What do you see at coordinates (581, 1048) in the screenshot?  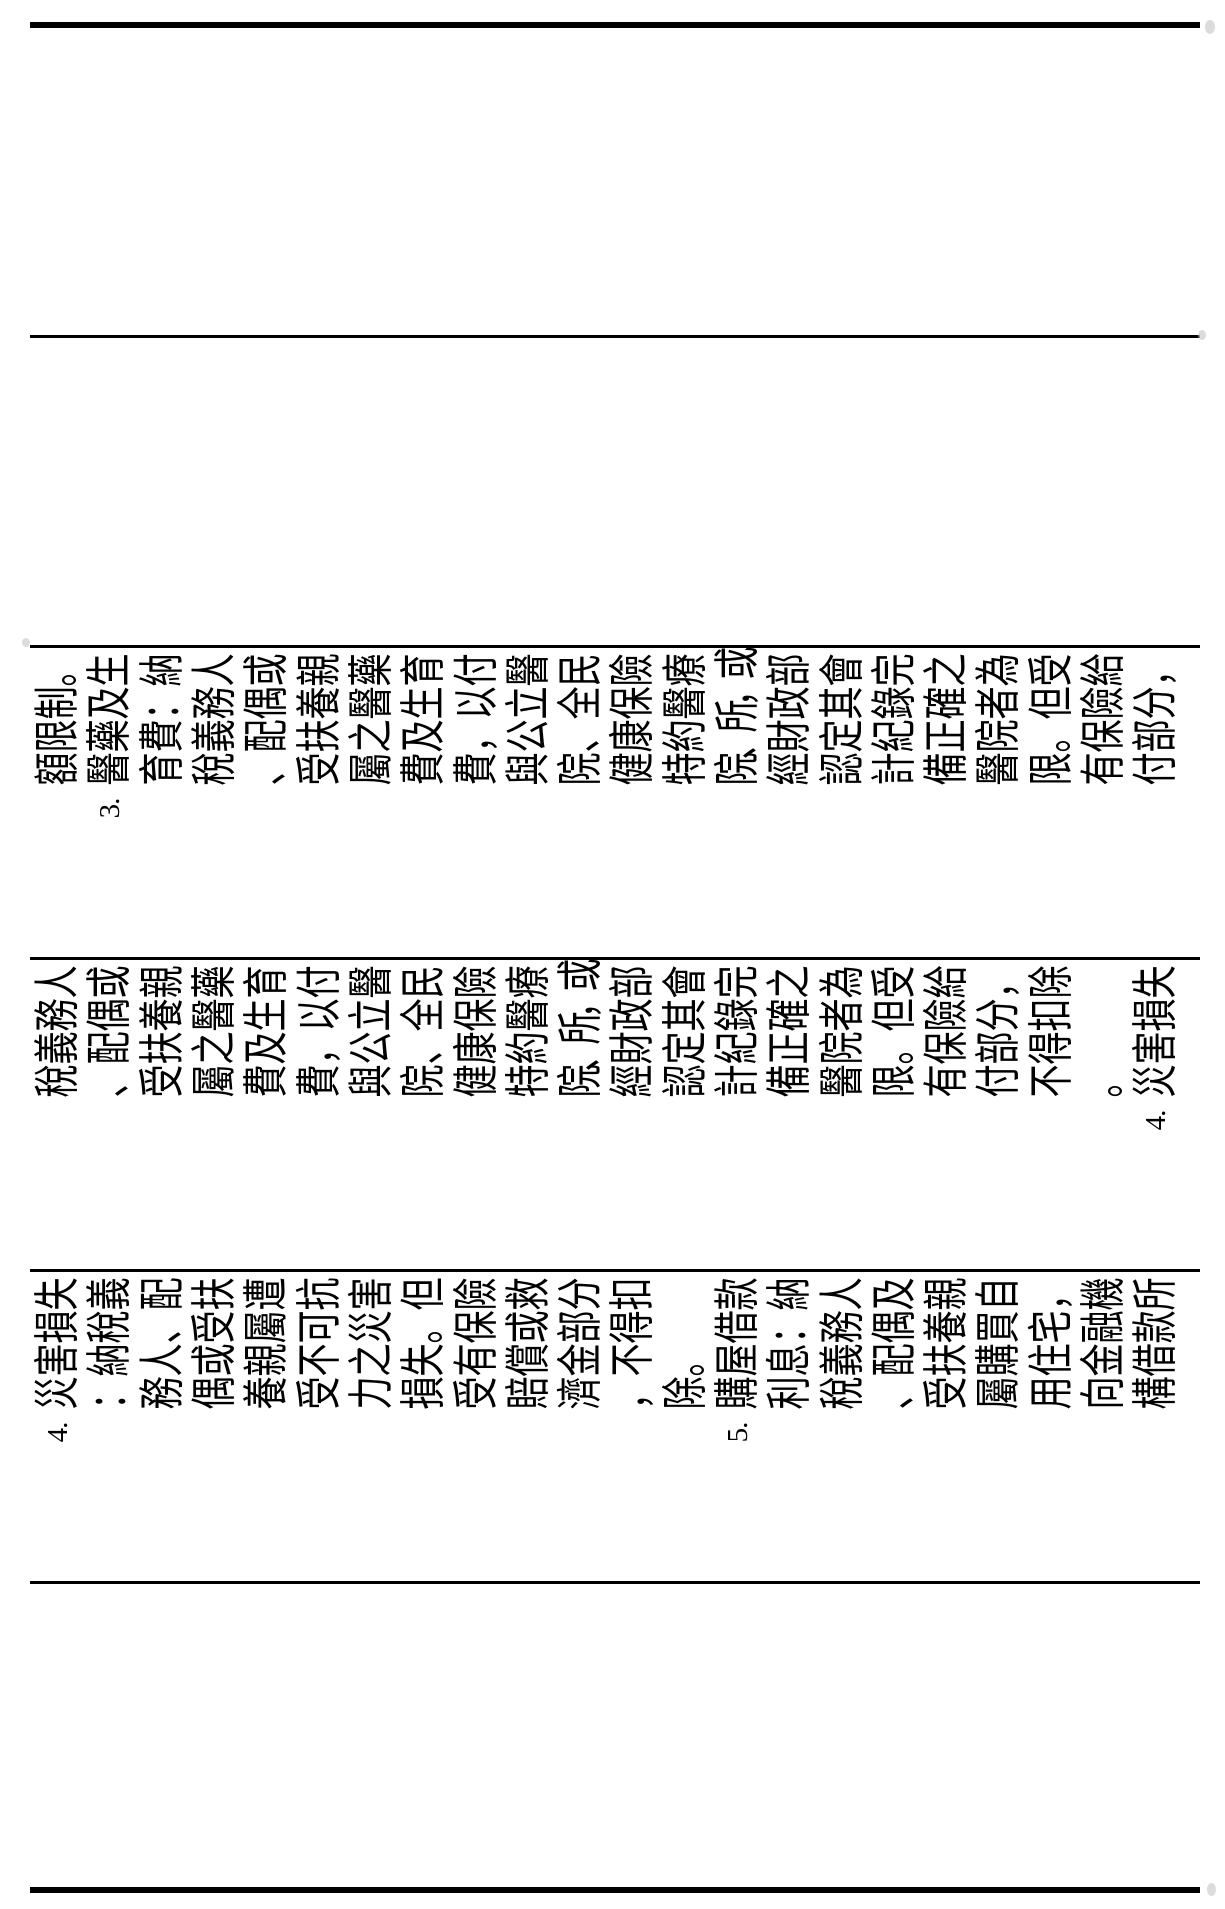 I see `text-line: 院、所，或` at bounding box center [581, 1048].